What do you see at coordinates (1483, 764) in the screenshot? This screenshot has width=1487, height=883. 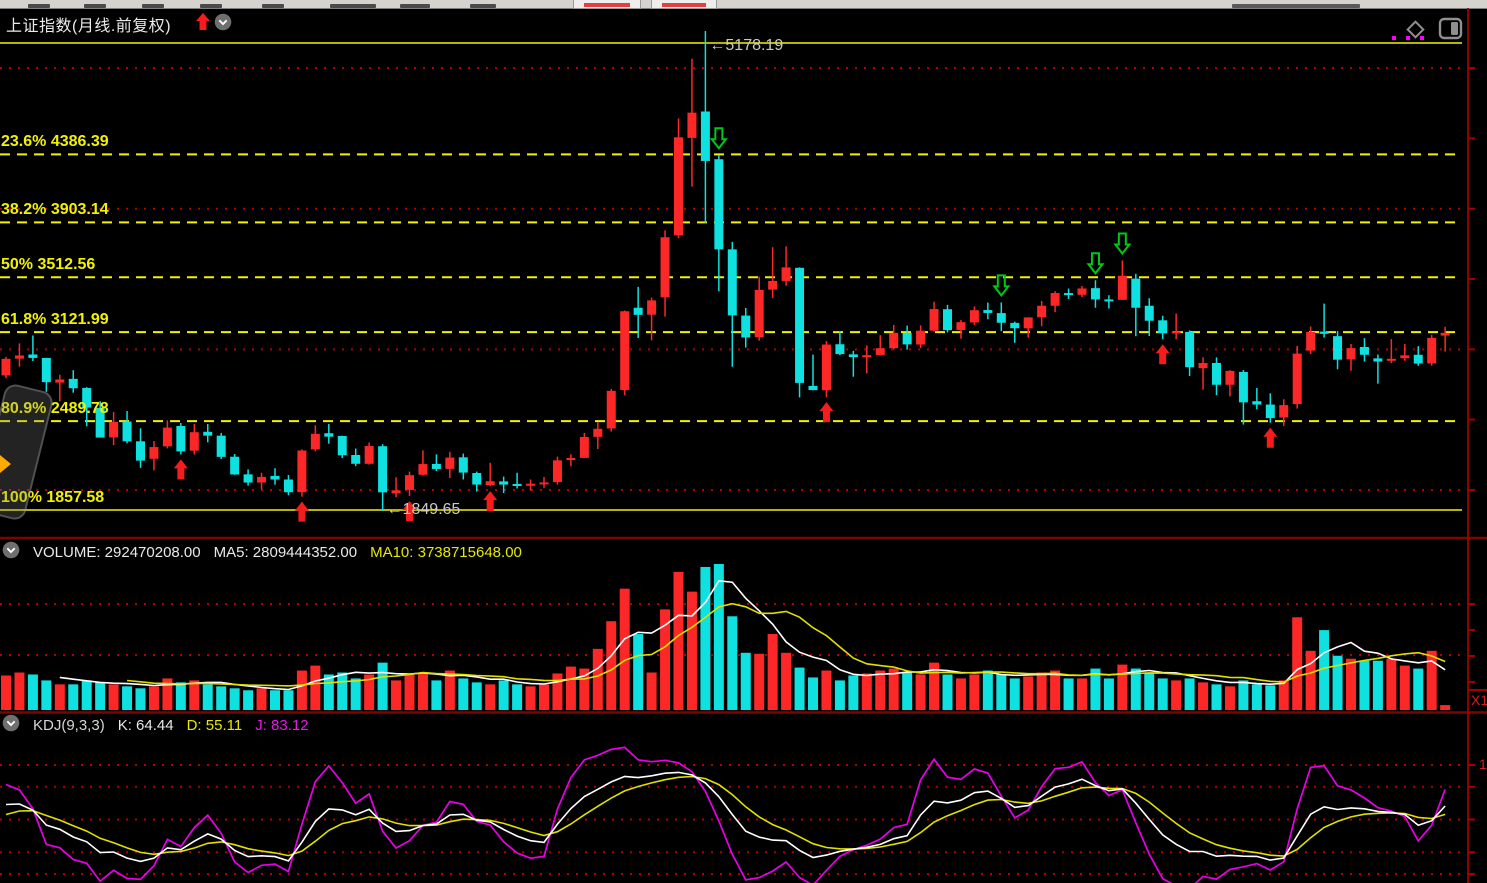 I see `kdj-axis-unit: 1` at bounding box center [1483, 764].